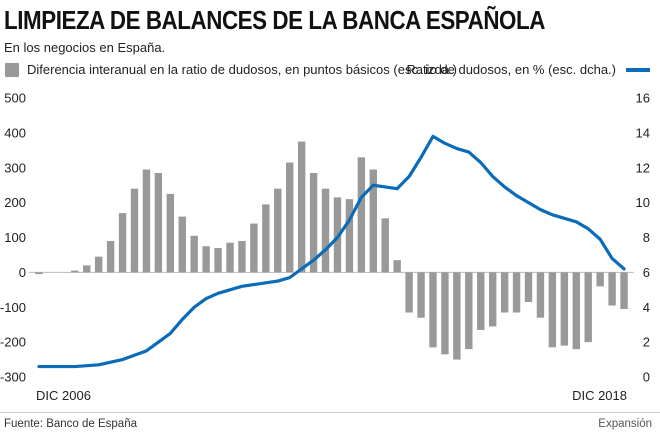 The height and width of the screenshot is (435, 660). Describe the element at coordinates (638, 69) in the screenshot. I see `legend-line-swatch` at that location.